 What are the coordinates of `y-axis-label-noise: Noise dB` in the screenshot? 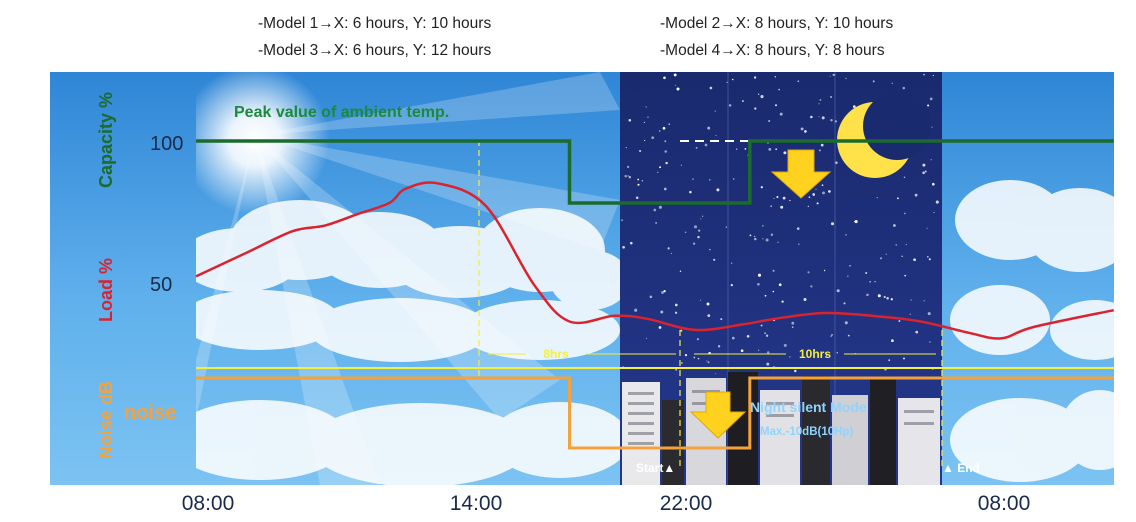 It's located at (106, 420).